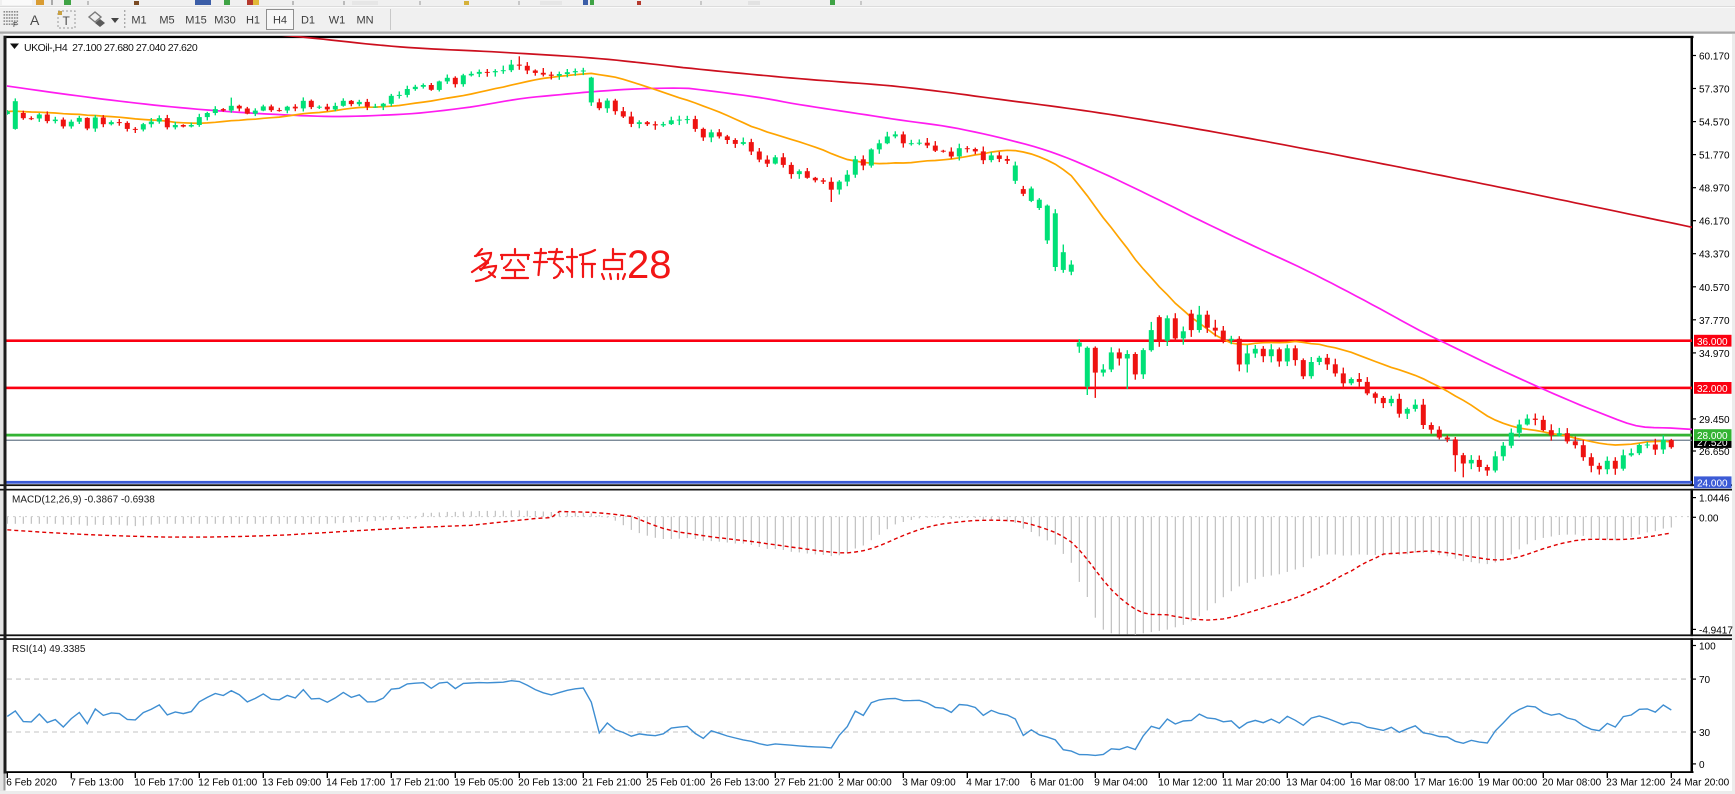 The image size is (1735, 794). What do you see at coordinates (1712, 342) in the screenshot?
I see `svg-text: 36.000` at bounding box center [1712, 342].